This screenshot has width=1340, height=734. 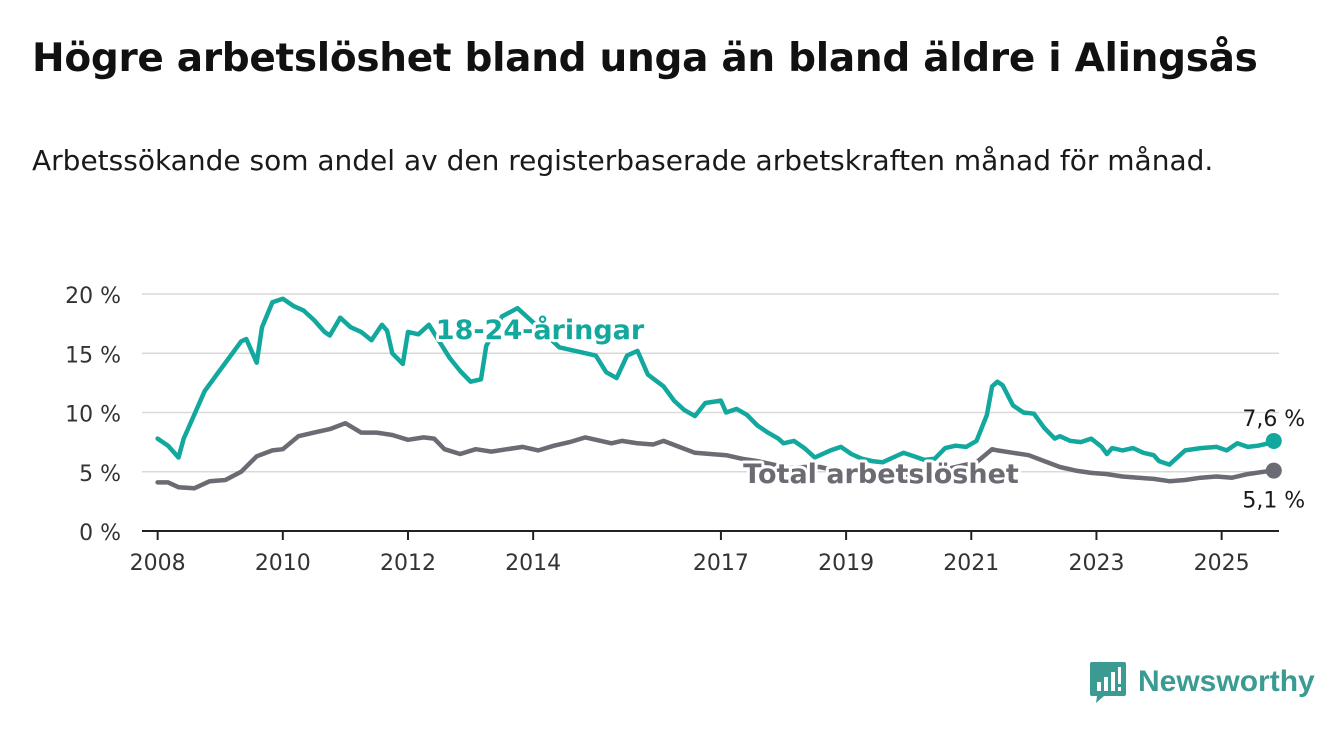 What do you see at coordinates (93, 296) in the screenshot?
I see `y-tick-label: 20 %` at bounding box center [93, 296].